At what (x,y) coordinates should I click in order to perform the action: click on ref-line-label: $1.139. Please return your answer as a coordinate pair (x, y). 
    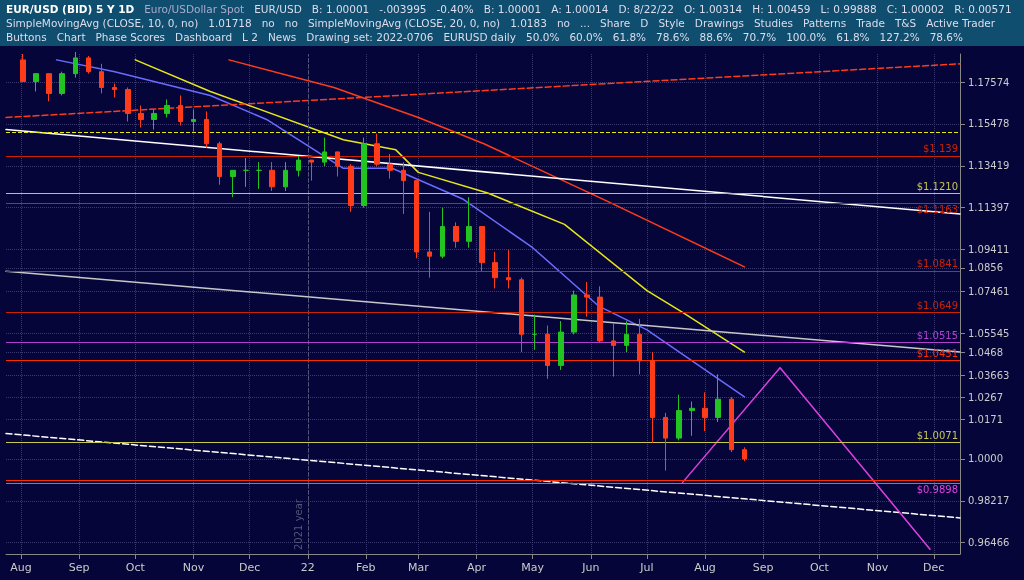
    Looking at the image, I should click on (940, 149).